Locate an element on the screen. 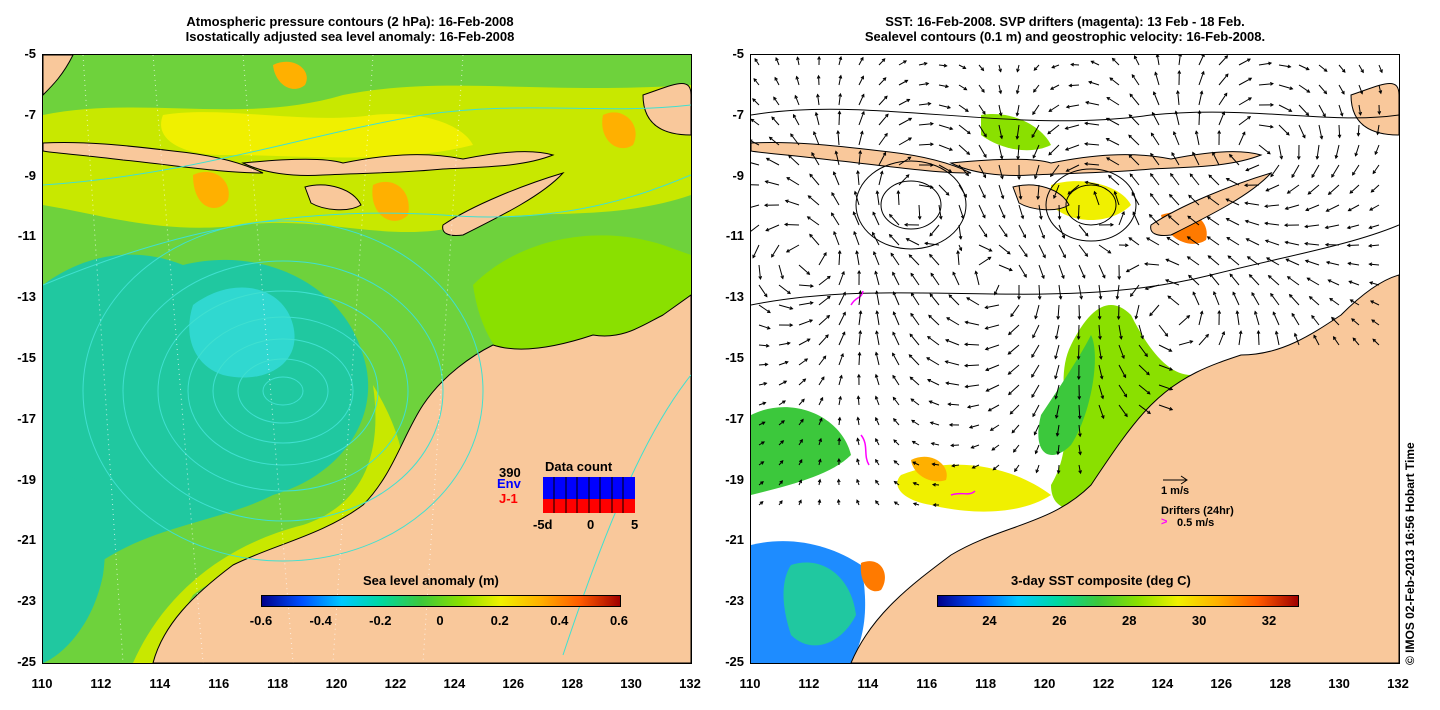 The width and height of the screenshot is (1440, 710). right-x-tick-label: 126 is located at coordinates (1221, 683).